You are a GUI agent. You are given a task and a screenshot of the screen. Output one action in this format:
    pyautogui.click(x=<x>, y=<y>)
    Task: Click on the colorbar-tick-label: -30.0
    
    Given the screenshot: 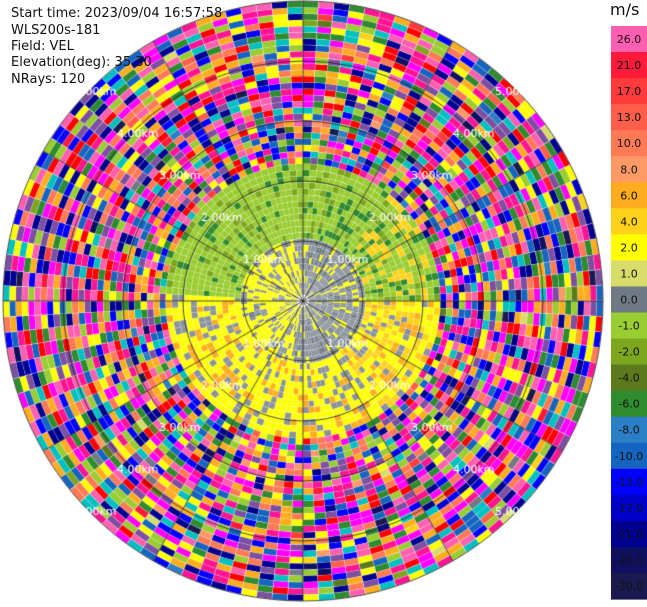 What is the action you would take?
    pyautogui.click(x=629, y=586)
    